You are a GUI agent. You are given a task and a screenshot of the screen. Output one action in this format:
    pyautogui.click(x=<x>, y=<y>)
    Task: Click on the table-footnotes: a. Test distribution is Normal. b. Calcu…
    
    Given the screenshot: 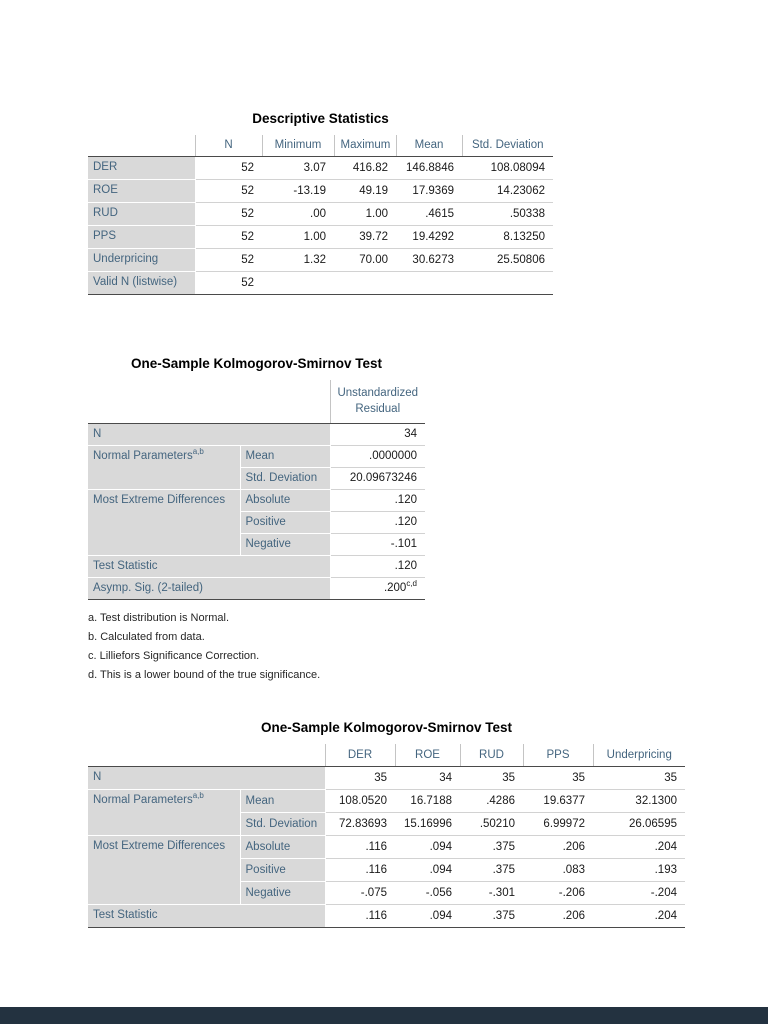 What is the action you would take?
    pyautogui.click(x=256, y=647)
    